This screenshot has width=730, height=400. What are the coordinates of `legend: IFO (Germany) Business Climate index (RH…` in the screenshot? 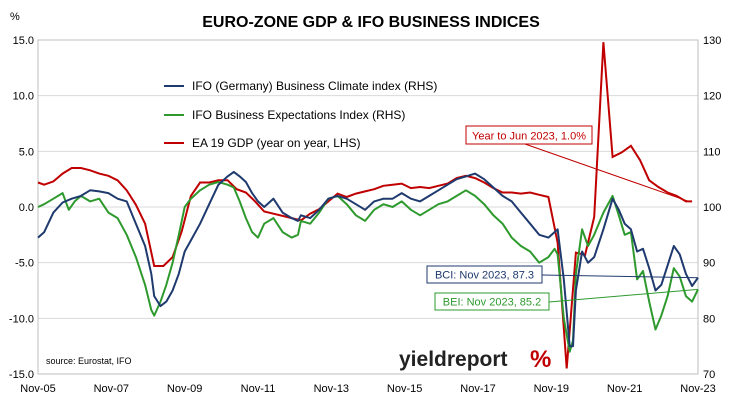 It's located at (300, 114).